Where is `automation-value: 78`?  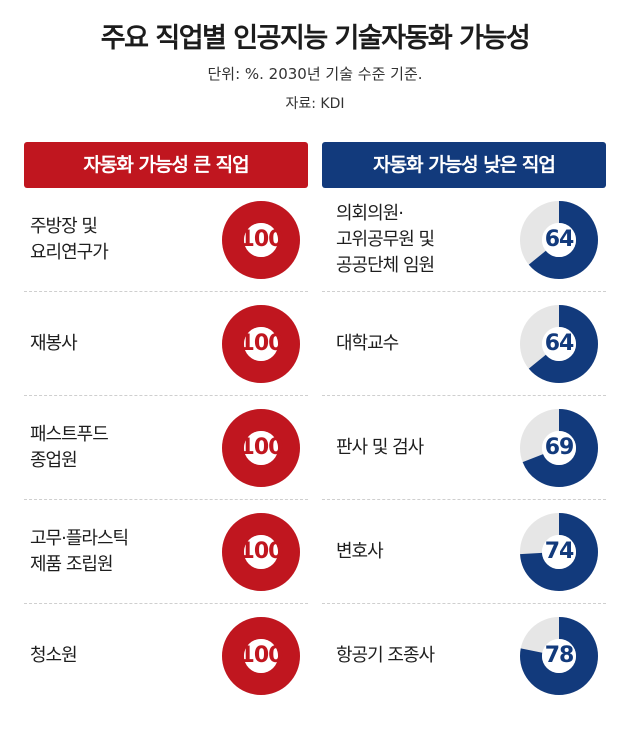 automation-value: 78 is located at coordinates (559, 655).